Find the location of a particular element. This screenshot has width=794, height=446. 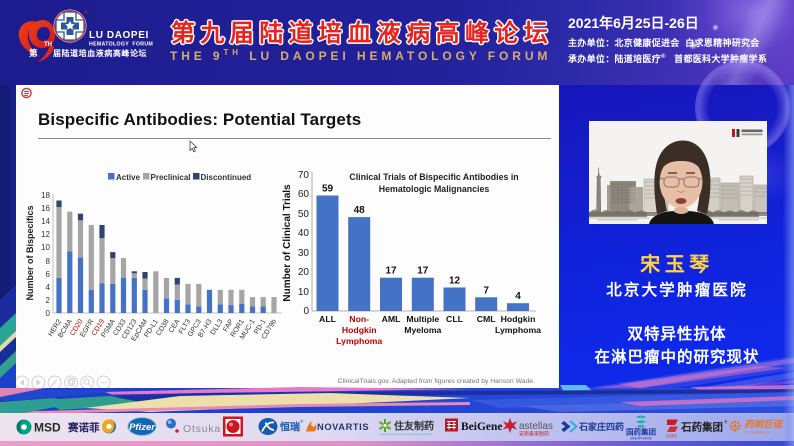

svg-text: CSPC is located at coordinates (672, 436).